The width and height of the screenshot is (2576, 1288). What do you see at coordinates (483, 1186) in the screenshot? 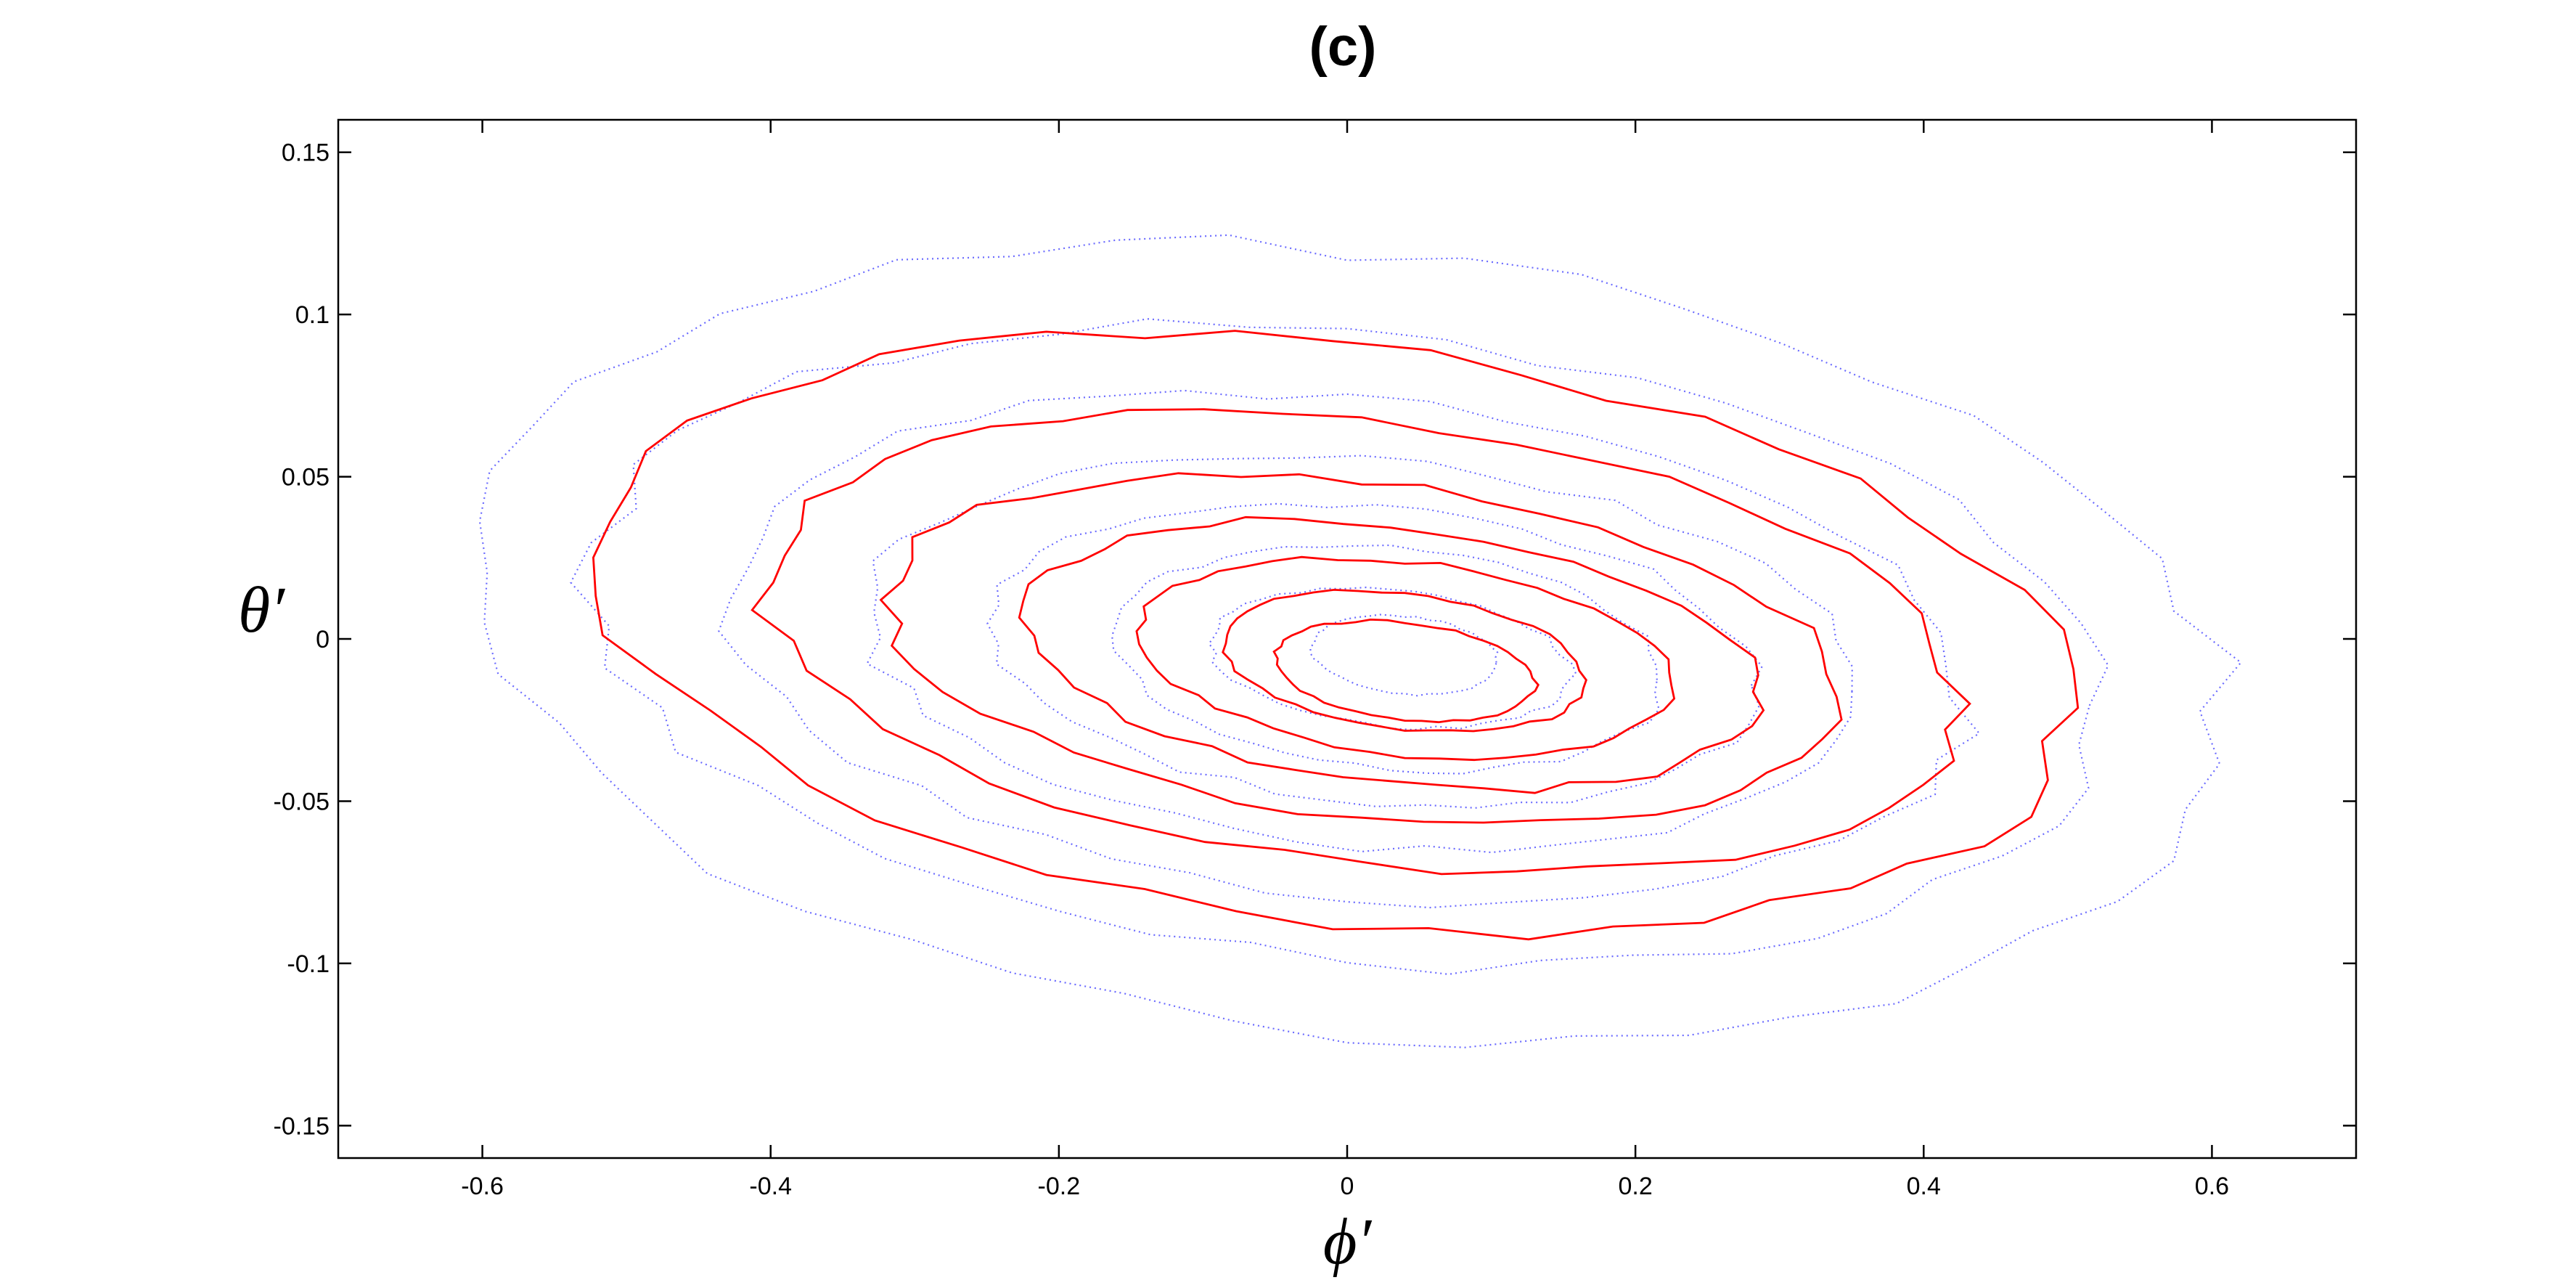
I see `x-tick-label: -0.6` at bounding box center [483, 1186].